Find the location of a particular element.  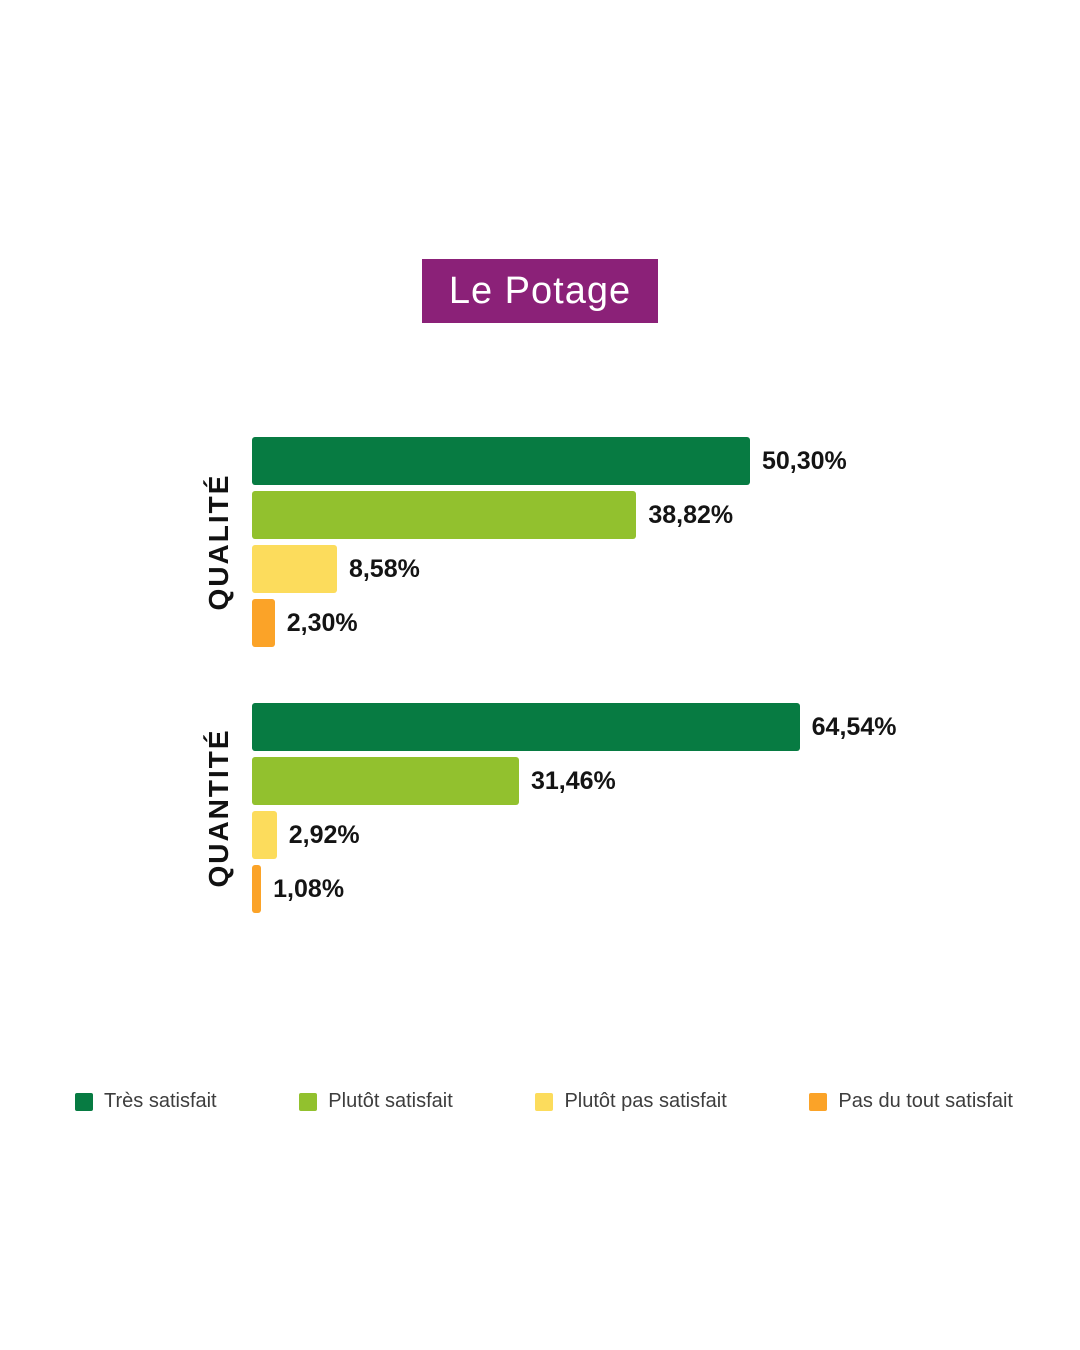

value-label: 38,82% is located at coordinates (691, 514).